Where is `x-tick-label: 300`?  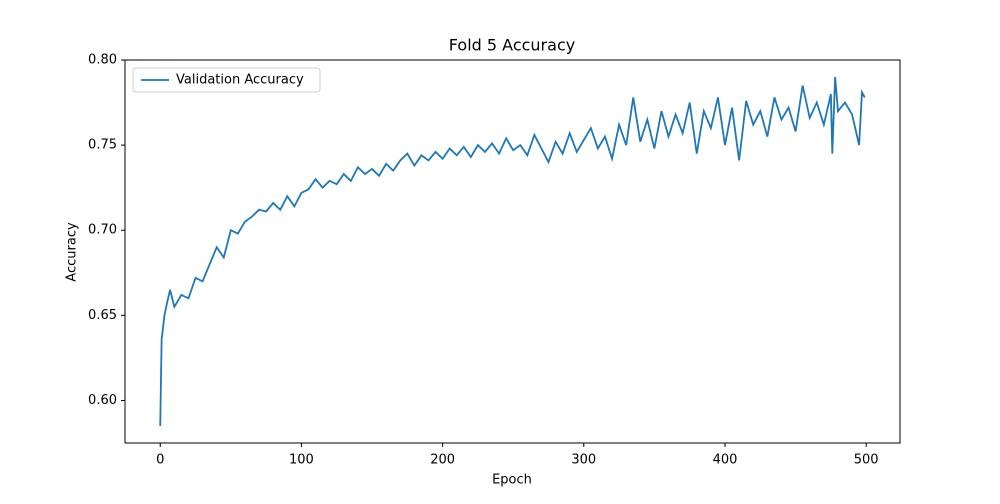
x-tick-label: 300 is located at coordinates (583, 460).